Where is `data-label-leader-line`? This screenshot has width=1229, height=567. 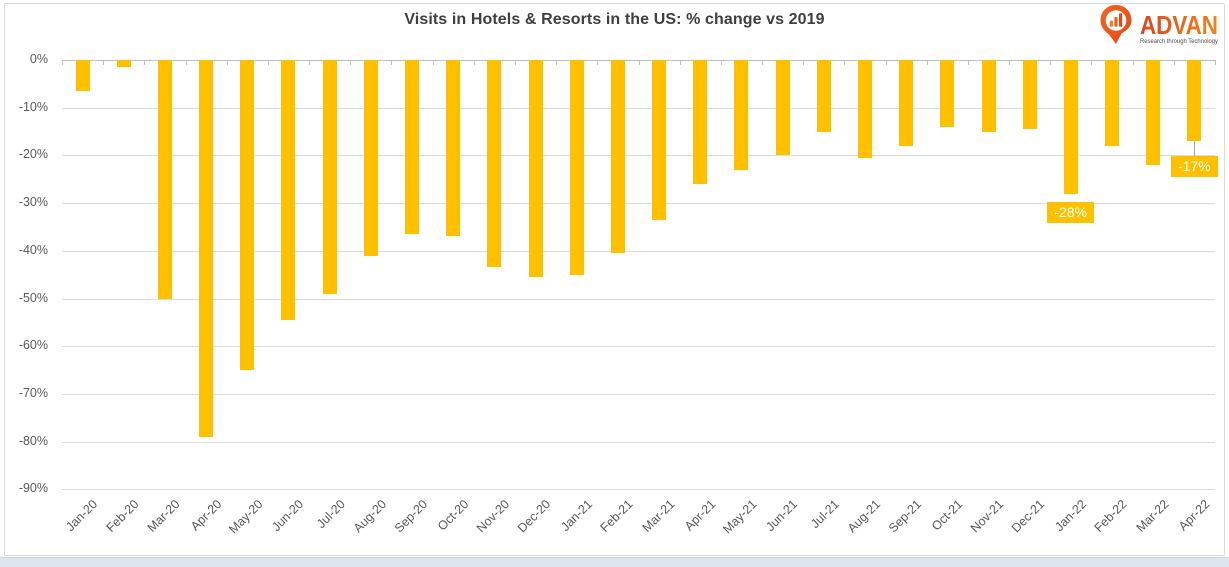
data-label-leader-line is located at coordinates (1195, 149).